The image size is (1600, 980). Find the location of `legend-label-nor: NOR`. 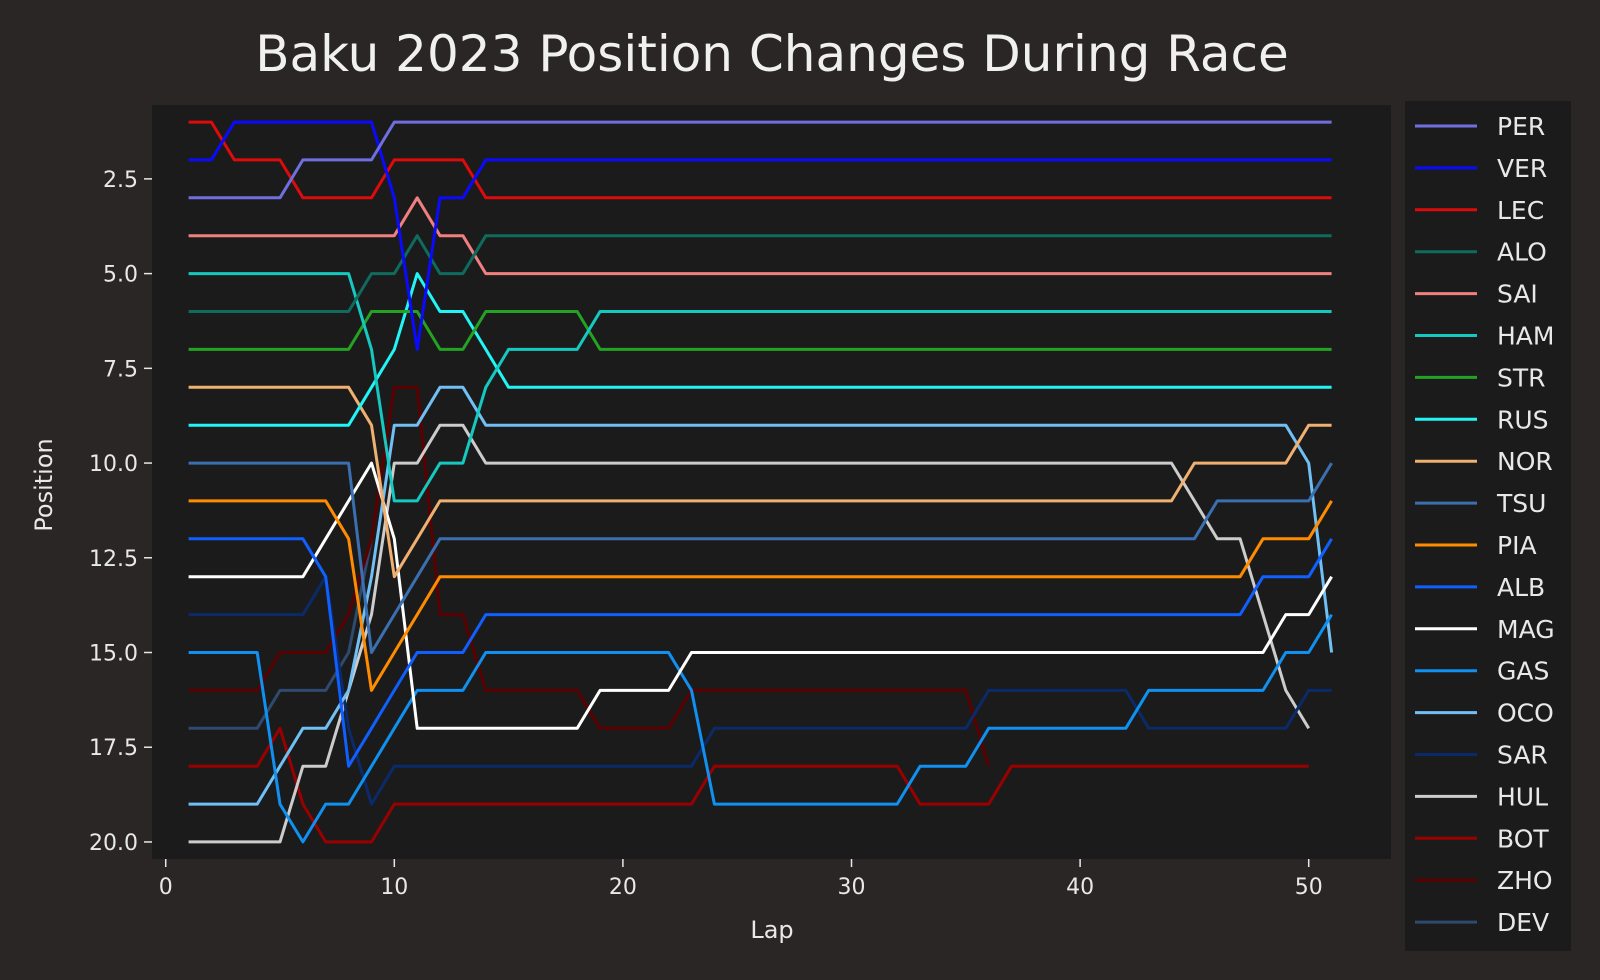

legend-label-nor: NOR is located at coordinates (1525, 461).